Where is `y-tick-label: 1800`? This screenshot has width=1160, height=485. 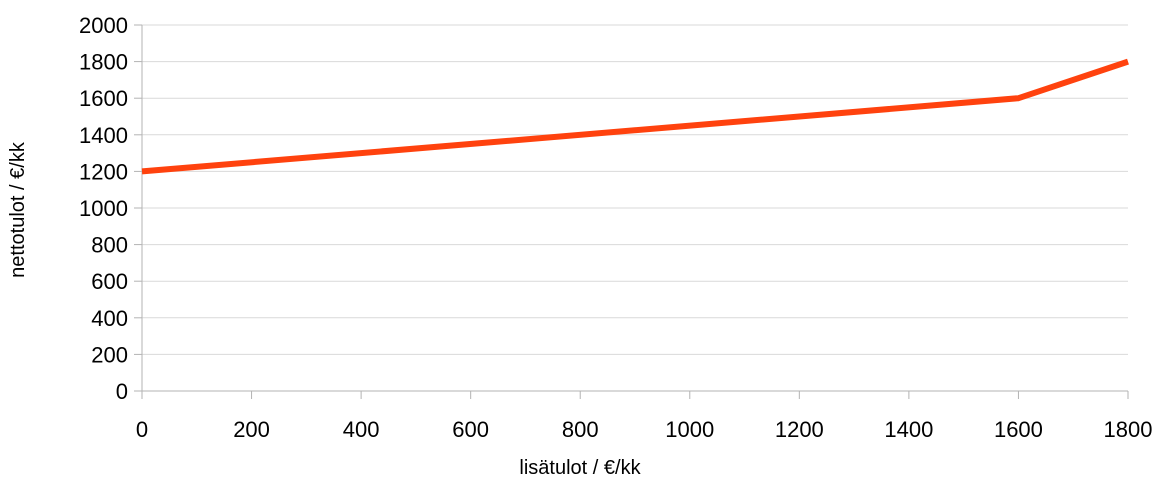
y-tick-label: 1800 is located at coordinates (103, 62).